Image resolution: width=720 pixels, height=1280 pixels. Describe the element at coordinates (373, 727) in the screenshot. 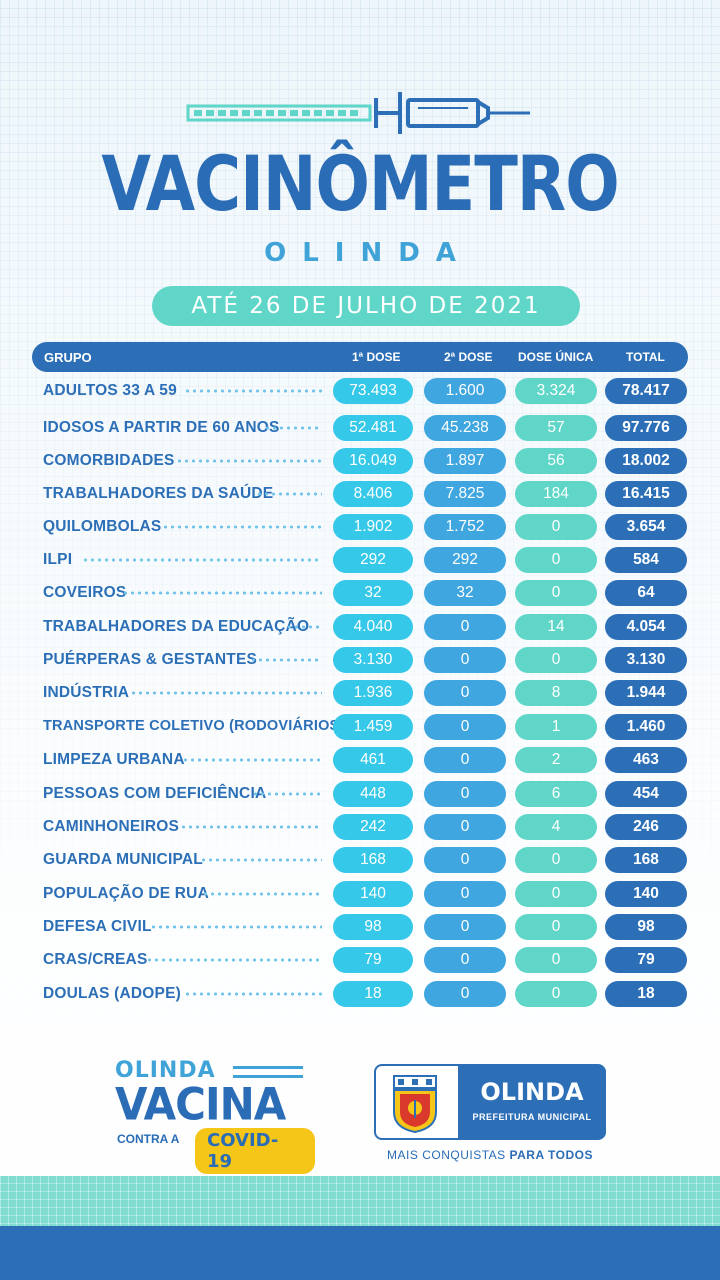

I see `cell-dose1: 1.459` at that location.